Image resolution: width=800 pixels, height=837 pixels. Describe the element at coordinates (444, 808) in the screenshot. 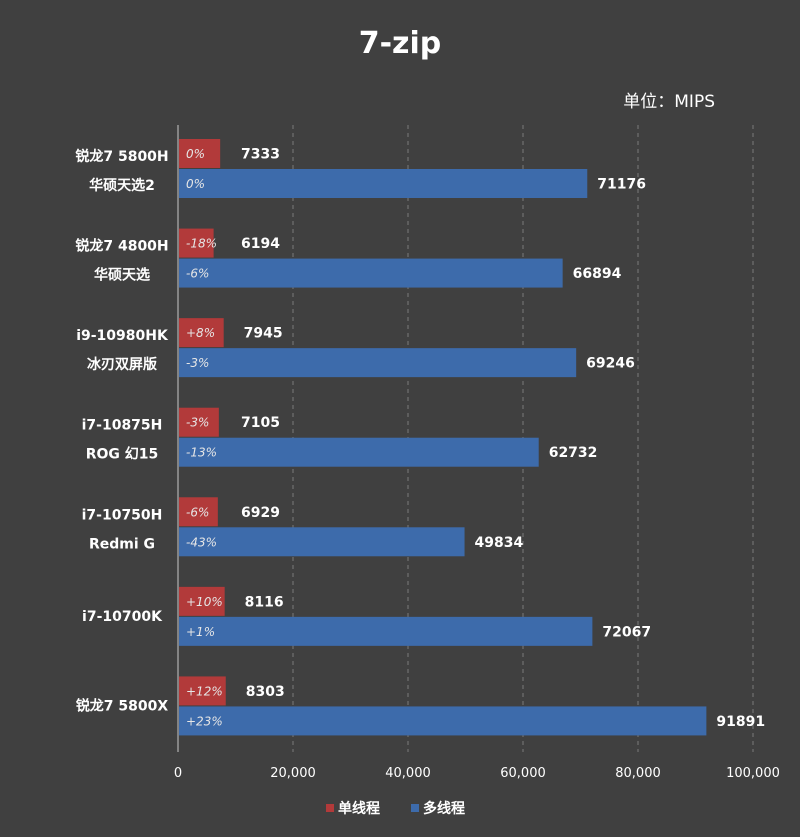

I see `legend-label: 多线程` at that location.